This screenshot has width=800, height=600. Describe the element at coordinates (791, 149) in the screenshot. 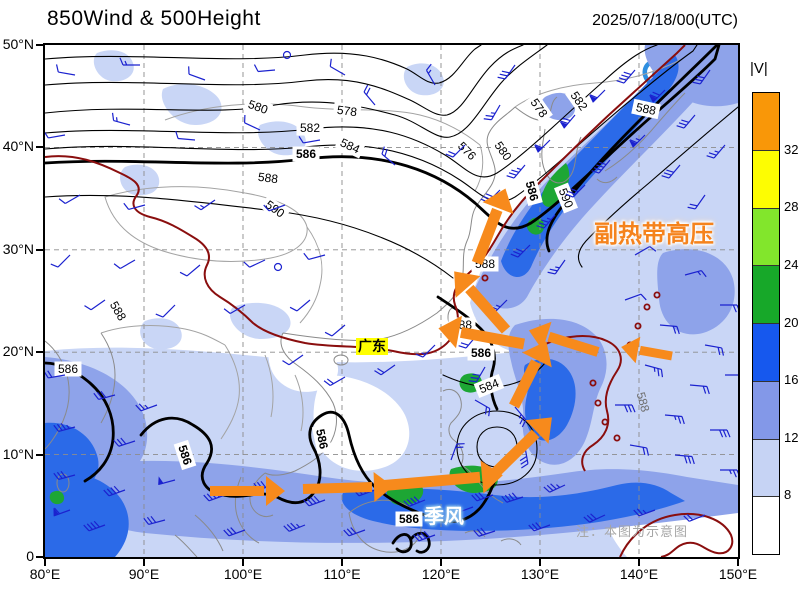

I see `colorbar-tick-label: 32` at that location.